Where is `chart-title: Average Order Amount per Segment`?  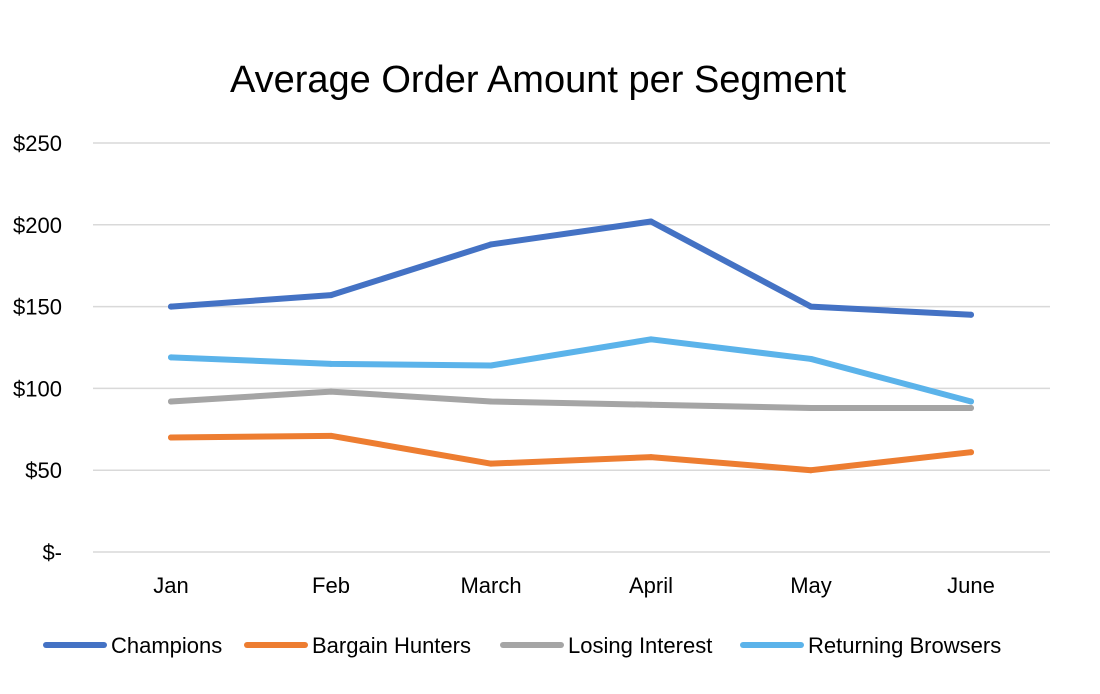 chart-title: Average Order Amount per Segment is located at coordinates (538, 80).